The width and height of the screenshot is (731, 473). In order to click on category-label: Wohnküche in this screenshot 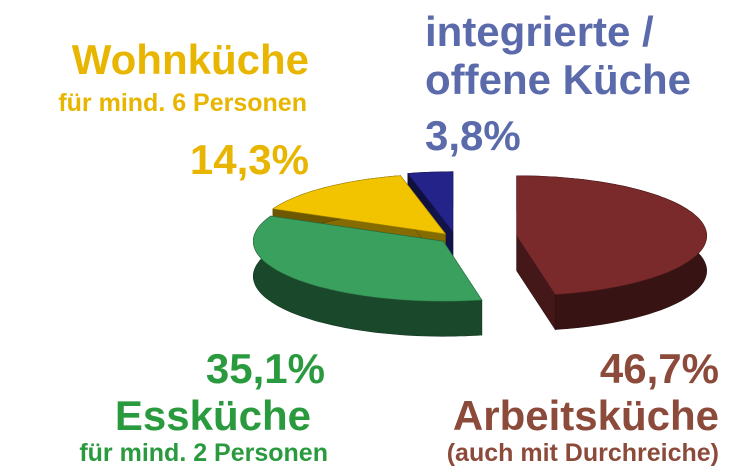, I will do `click(190, 59)`.